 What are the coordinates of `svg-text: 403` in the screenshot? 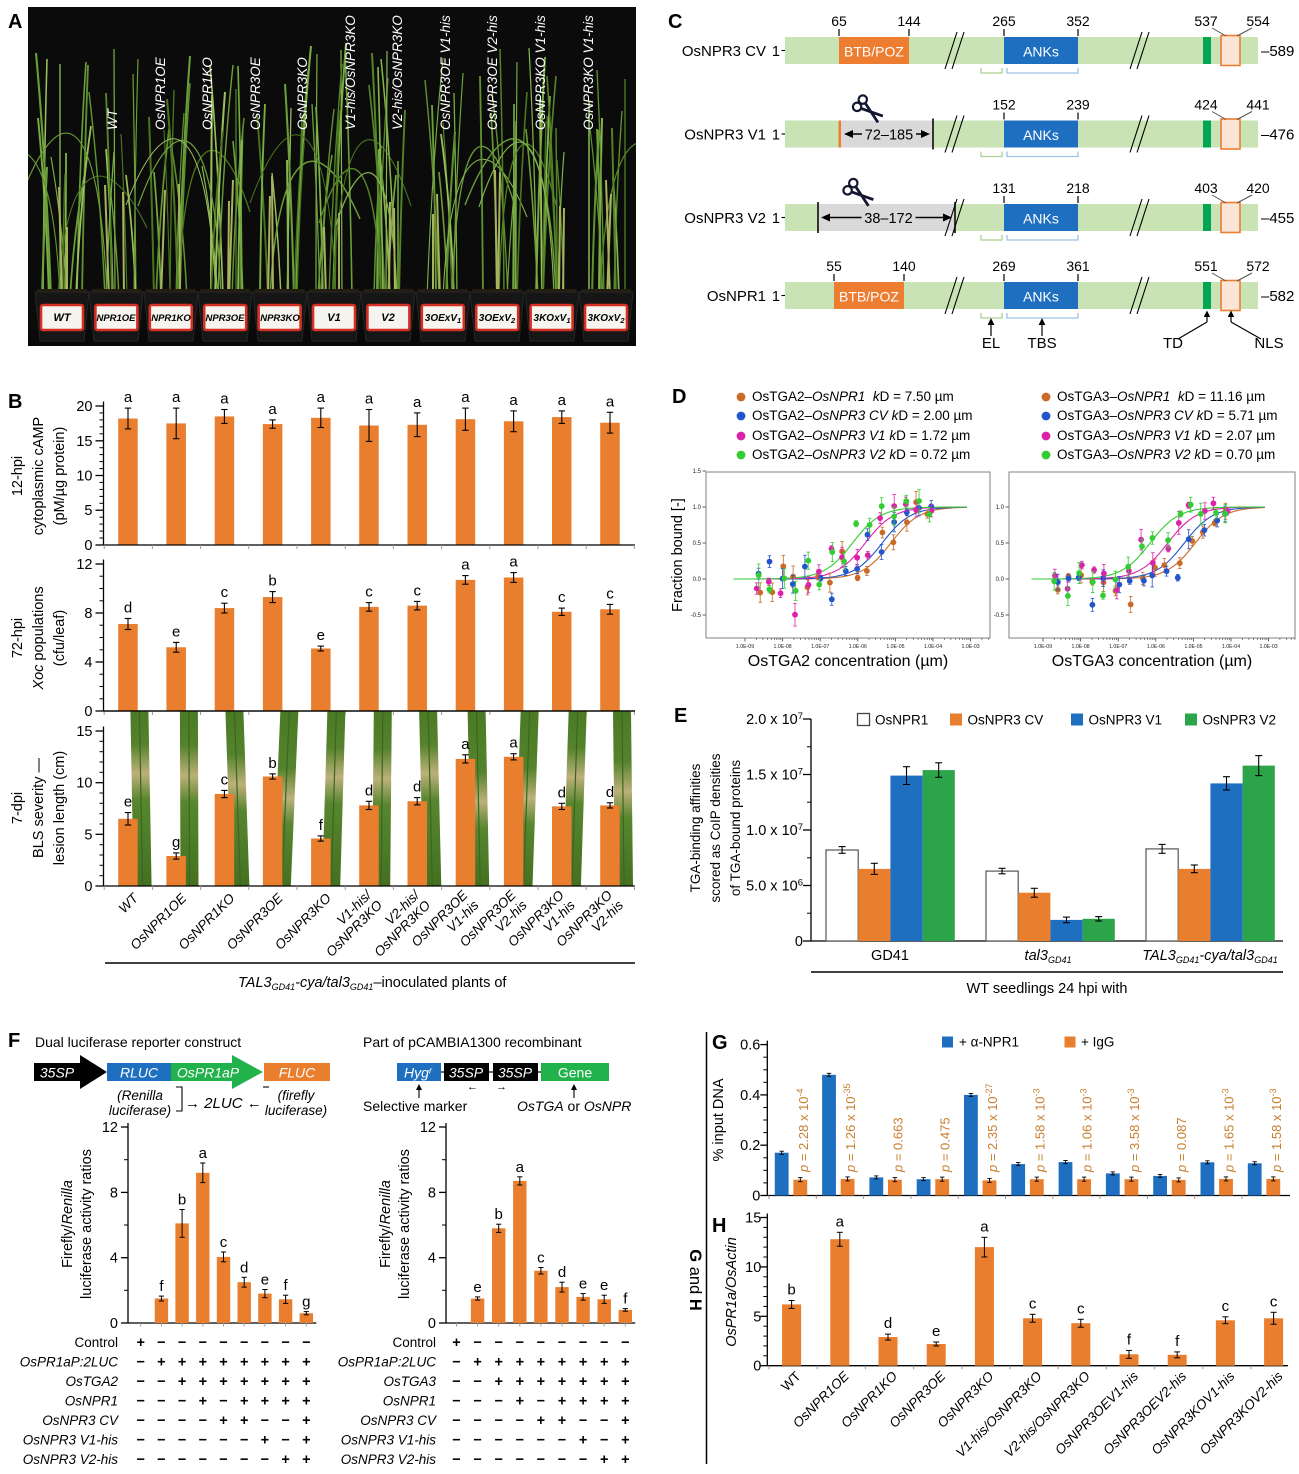 It's located at (1206, 188).